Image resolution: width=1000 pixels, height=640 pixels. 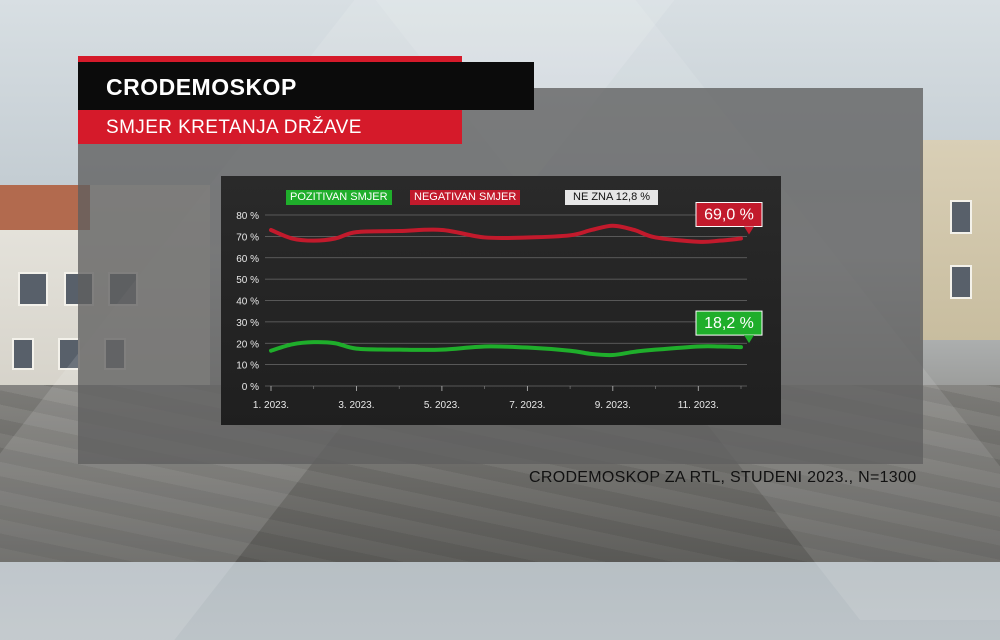 I want to click on subtitle-bar, so click(x=270, y=127).